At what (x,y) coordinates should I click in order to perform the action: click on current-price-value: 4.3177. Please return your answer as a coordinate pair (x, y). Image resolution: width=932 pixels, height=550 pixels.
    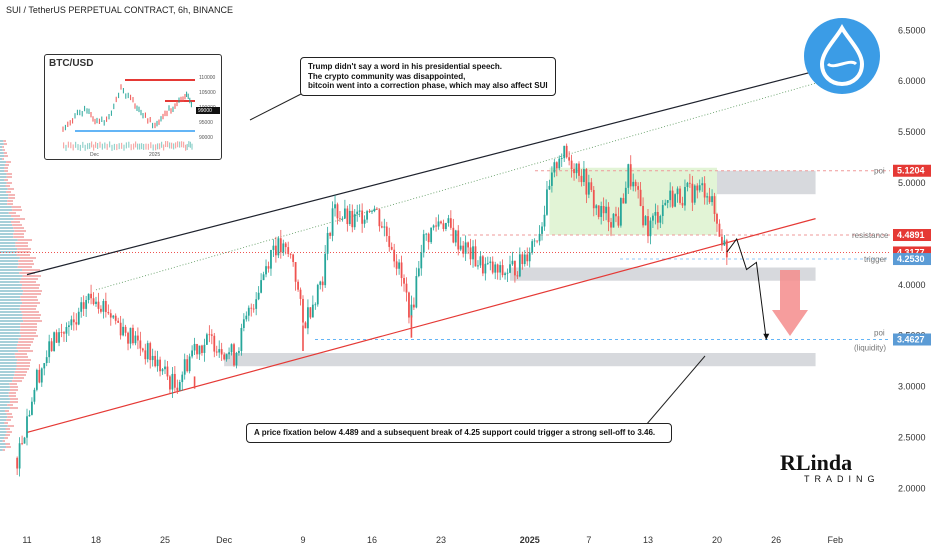
    Looking at the image, I should click on (911, 252).